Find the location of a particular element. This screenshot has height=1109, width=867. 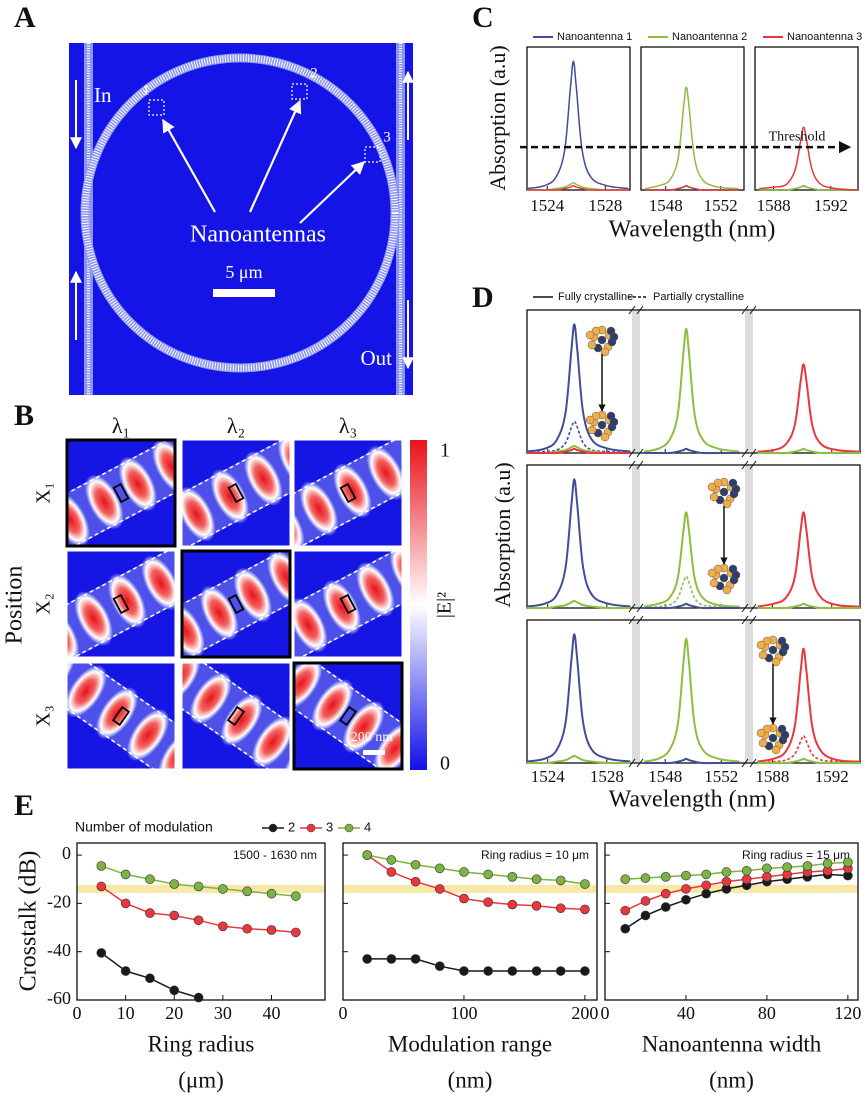

legend-label: Fully crystalline is located at coordinates (595, 297).